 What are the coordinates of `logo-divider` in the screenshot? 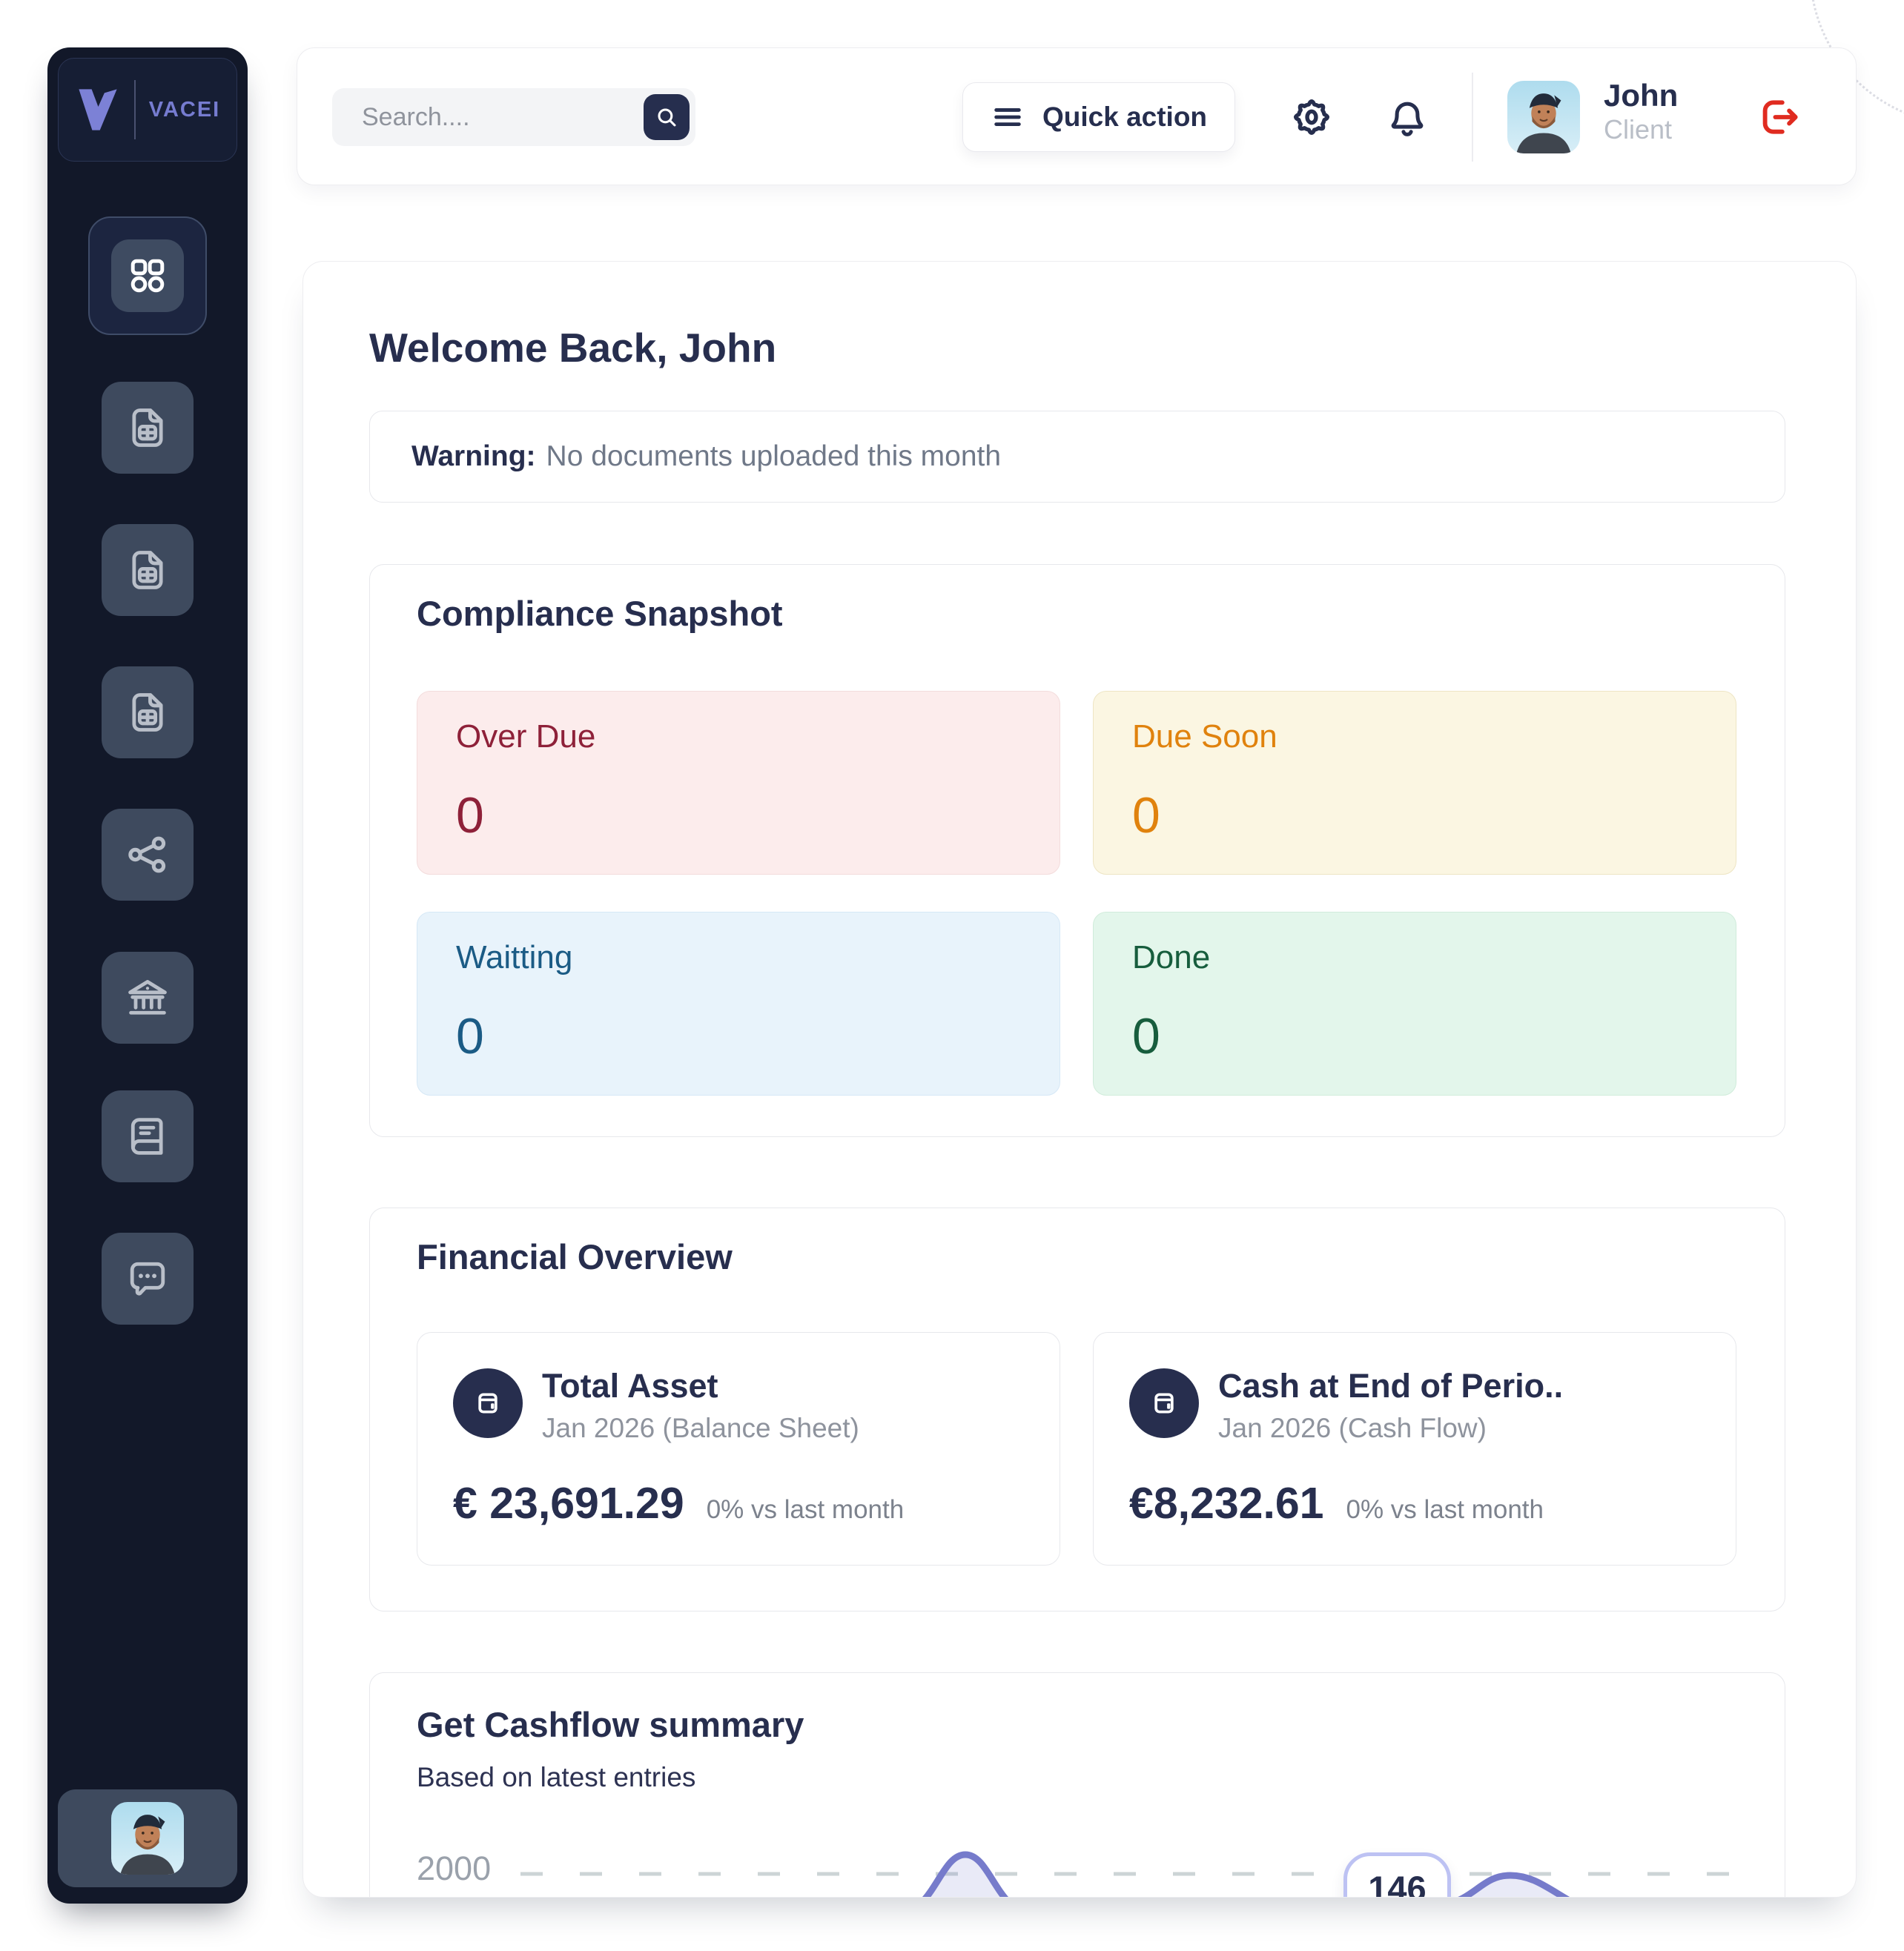 It's located at (134, 109).